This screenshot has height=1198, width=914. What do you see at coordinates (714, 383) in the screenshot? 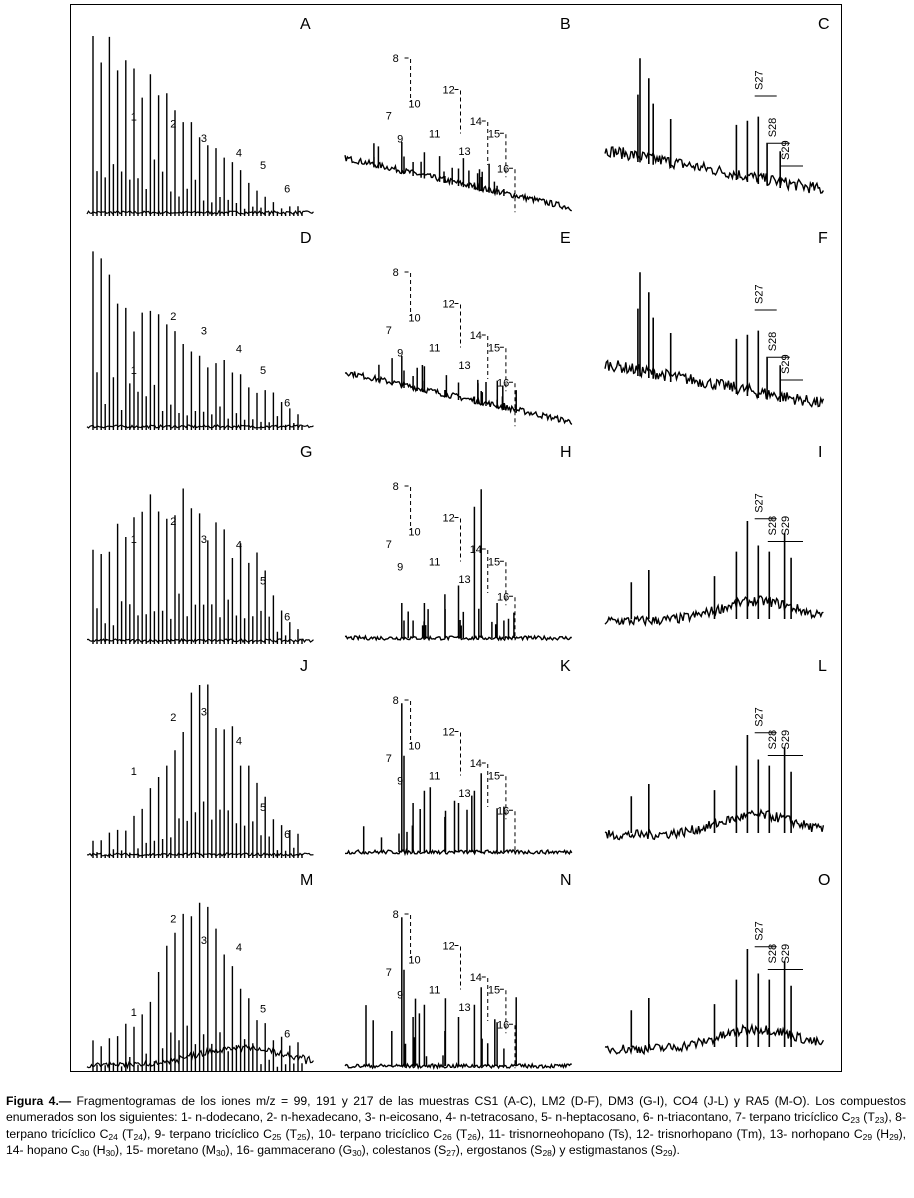
I see `chromatogram-trace` at bounding box center [714, 383].